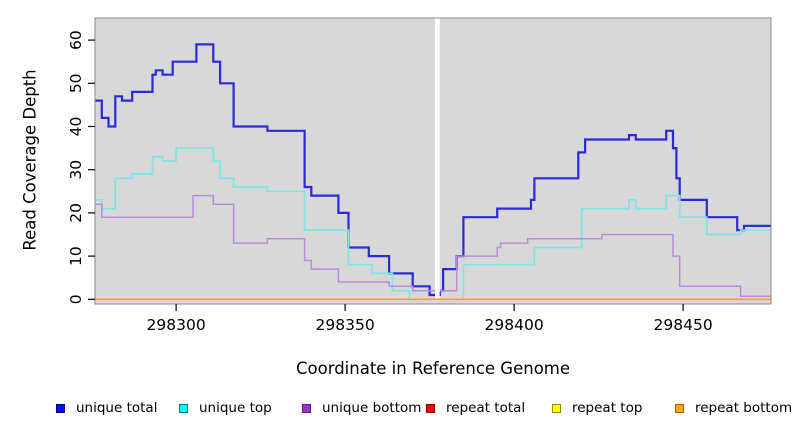 This screenshot has width=792, height=432. Describe the element at coordinates (76, 256) in the screenshot. I see `y-tick-label: 10` at that location.